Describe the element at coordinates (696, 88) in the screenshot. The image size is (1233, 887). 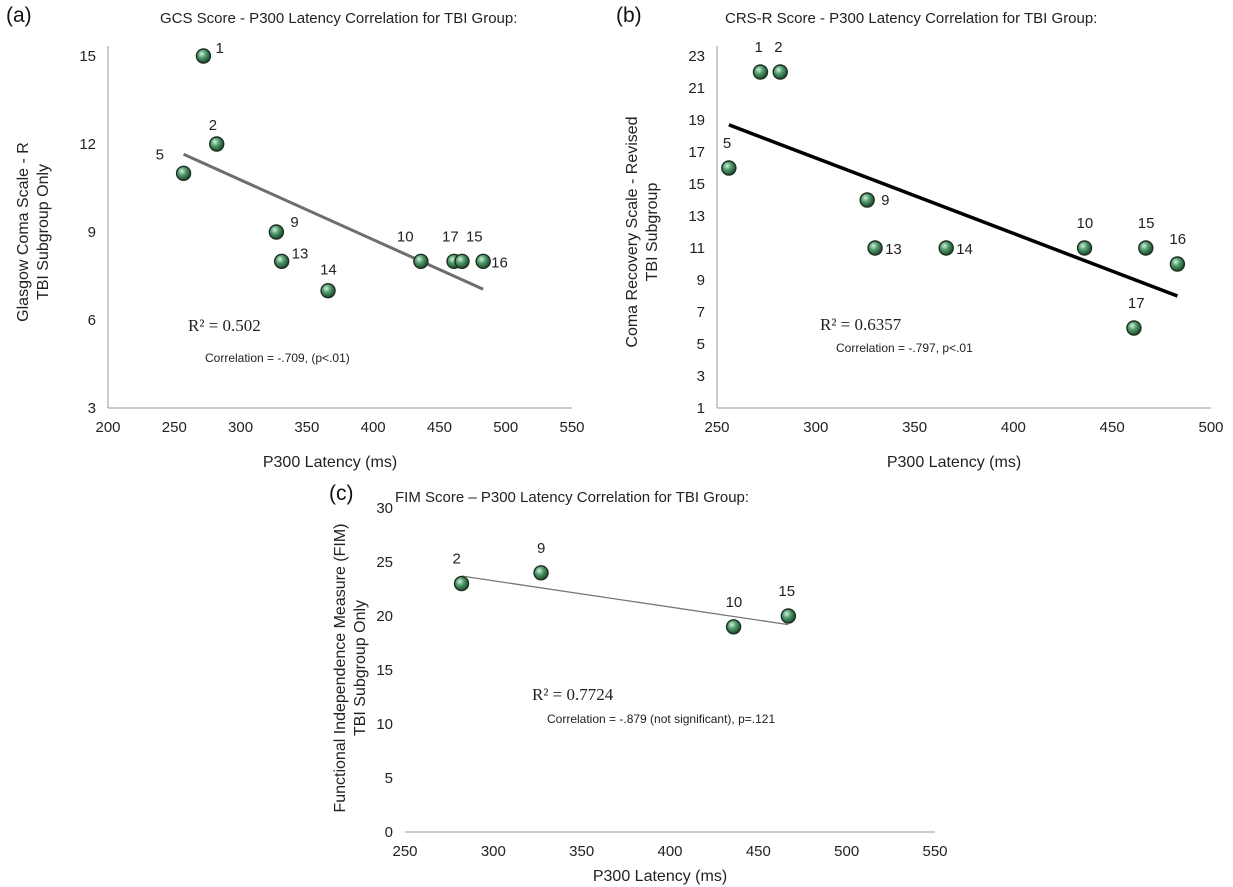
I see `y-tick-label: 21` at that location.